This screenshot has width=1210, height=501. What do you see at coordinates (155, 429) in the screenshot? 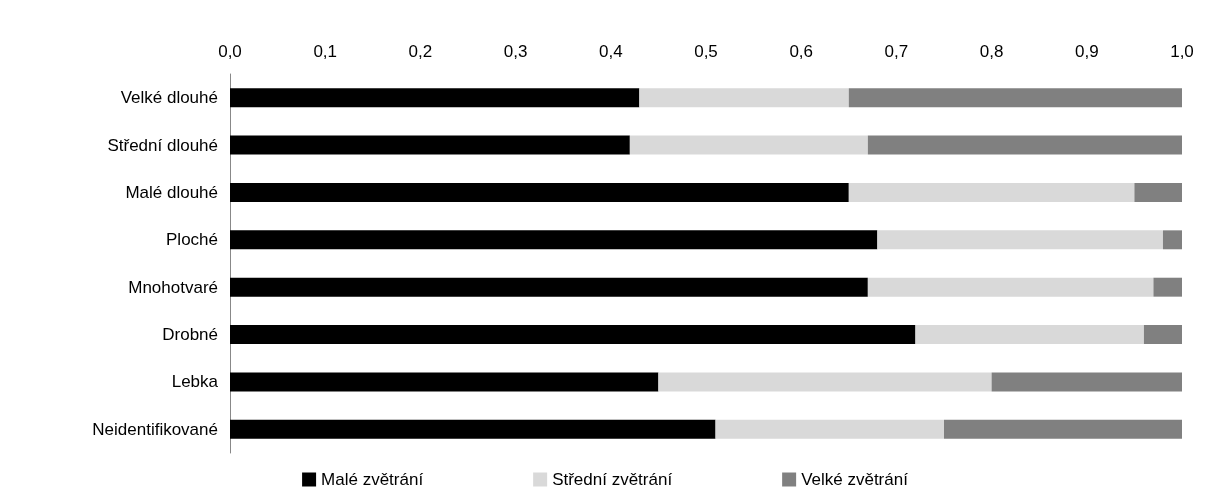
I see `y-tick-label: Neidentifikované` at bounding box center [155, 429].